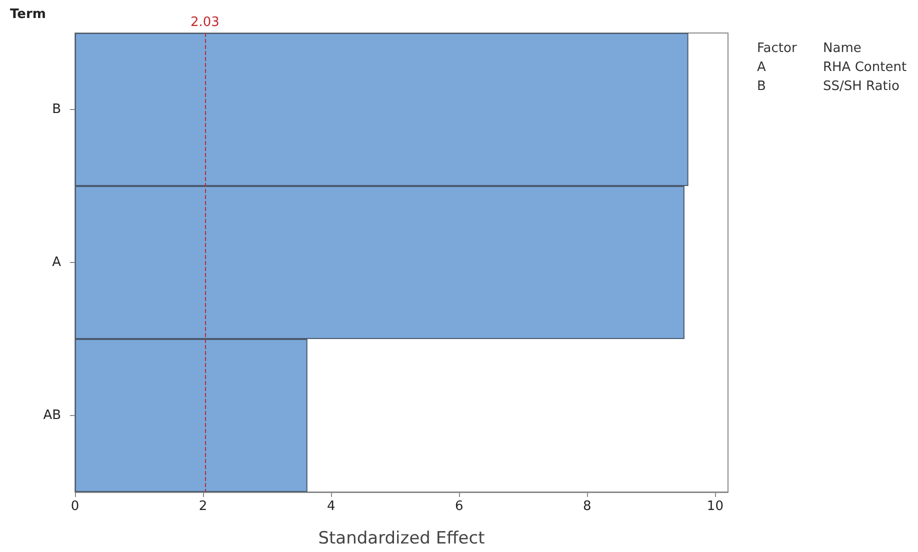 This screenshot has width=918, height=552. What do you see at coordinates (331, 506) in the screenshot?
I see `x-tick-label: 4` at bounding box center [331, 506].